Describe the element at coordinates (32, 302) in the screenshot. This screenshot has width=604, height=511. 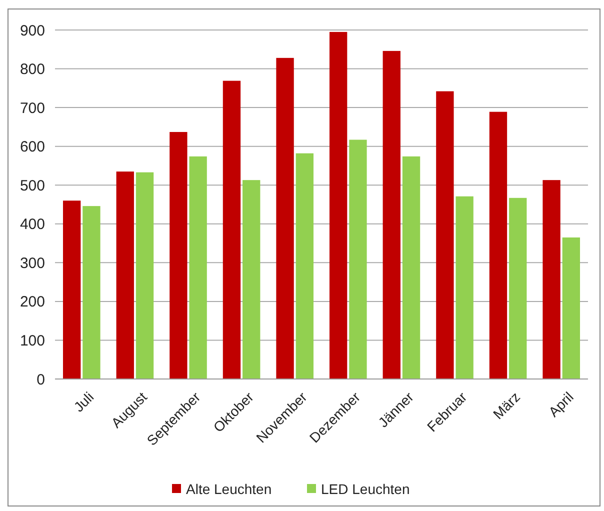
I see `y-tick-label: 200` at that location.